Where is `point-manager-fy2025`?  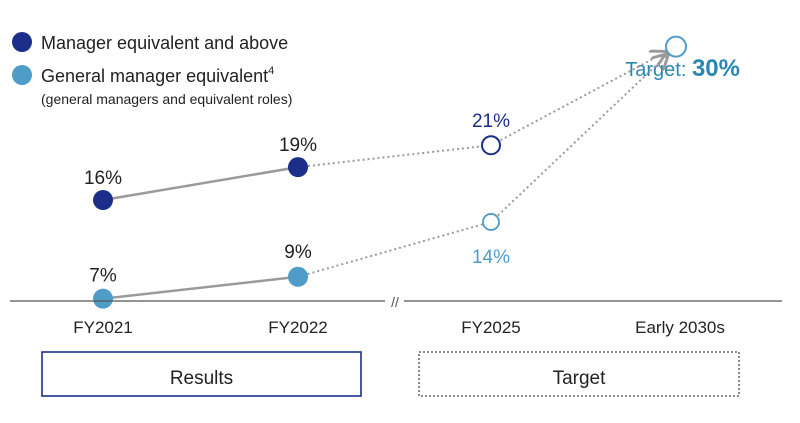 point-manager-fy2025 is located at coordinates (491, 145).